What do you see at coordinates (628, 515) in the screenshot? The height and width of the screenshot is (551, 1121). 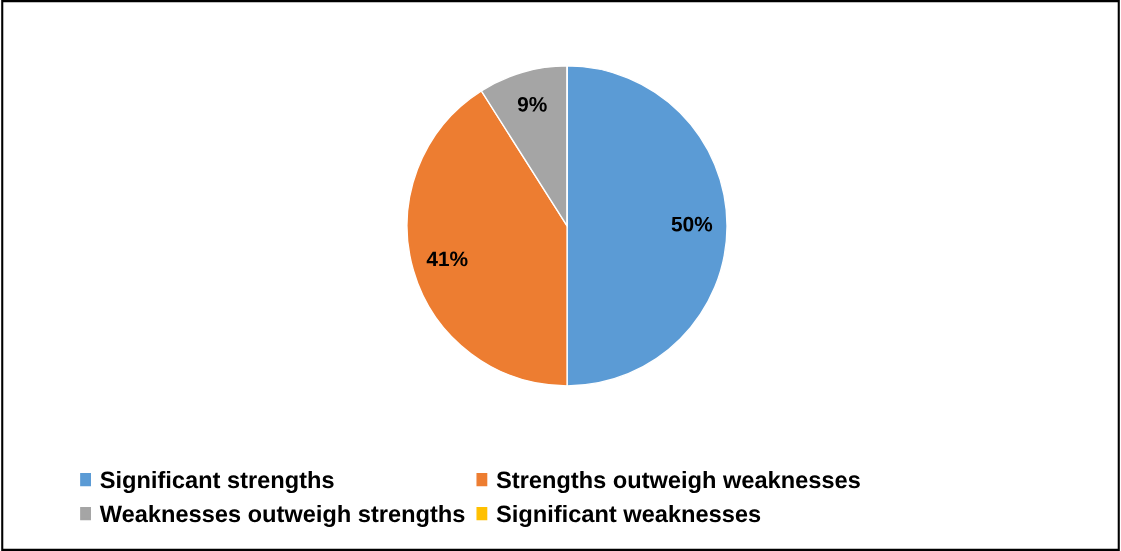 I see `legend-label: Significant weaknesses` at bounding box center [628, 515].